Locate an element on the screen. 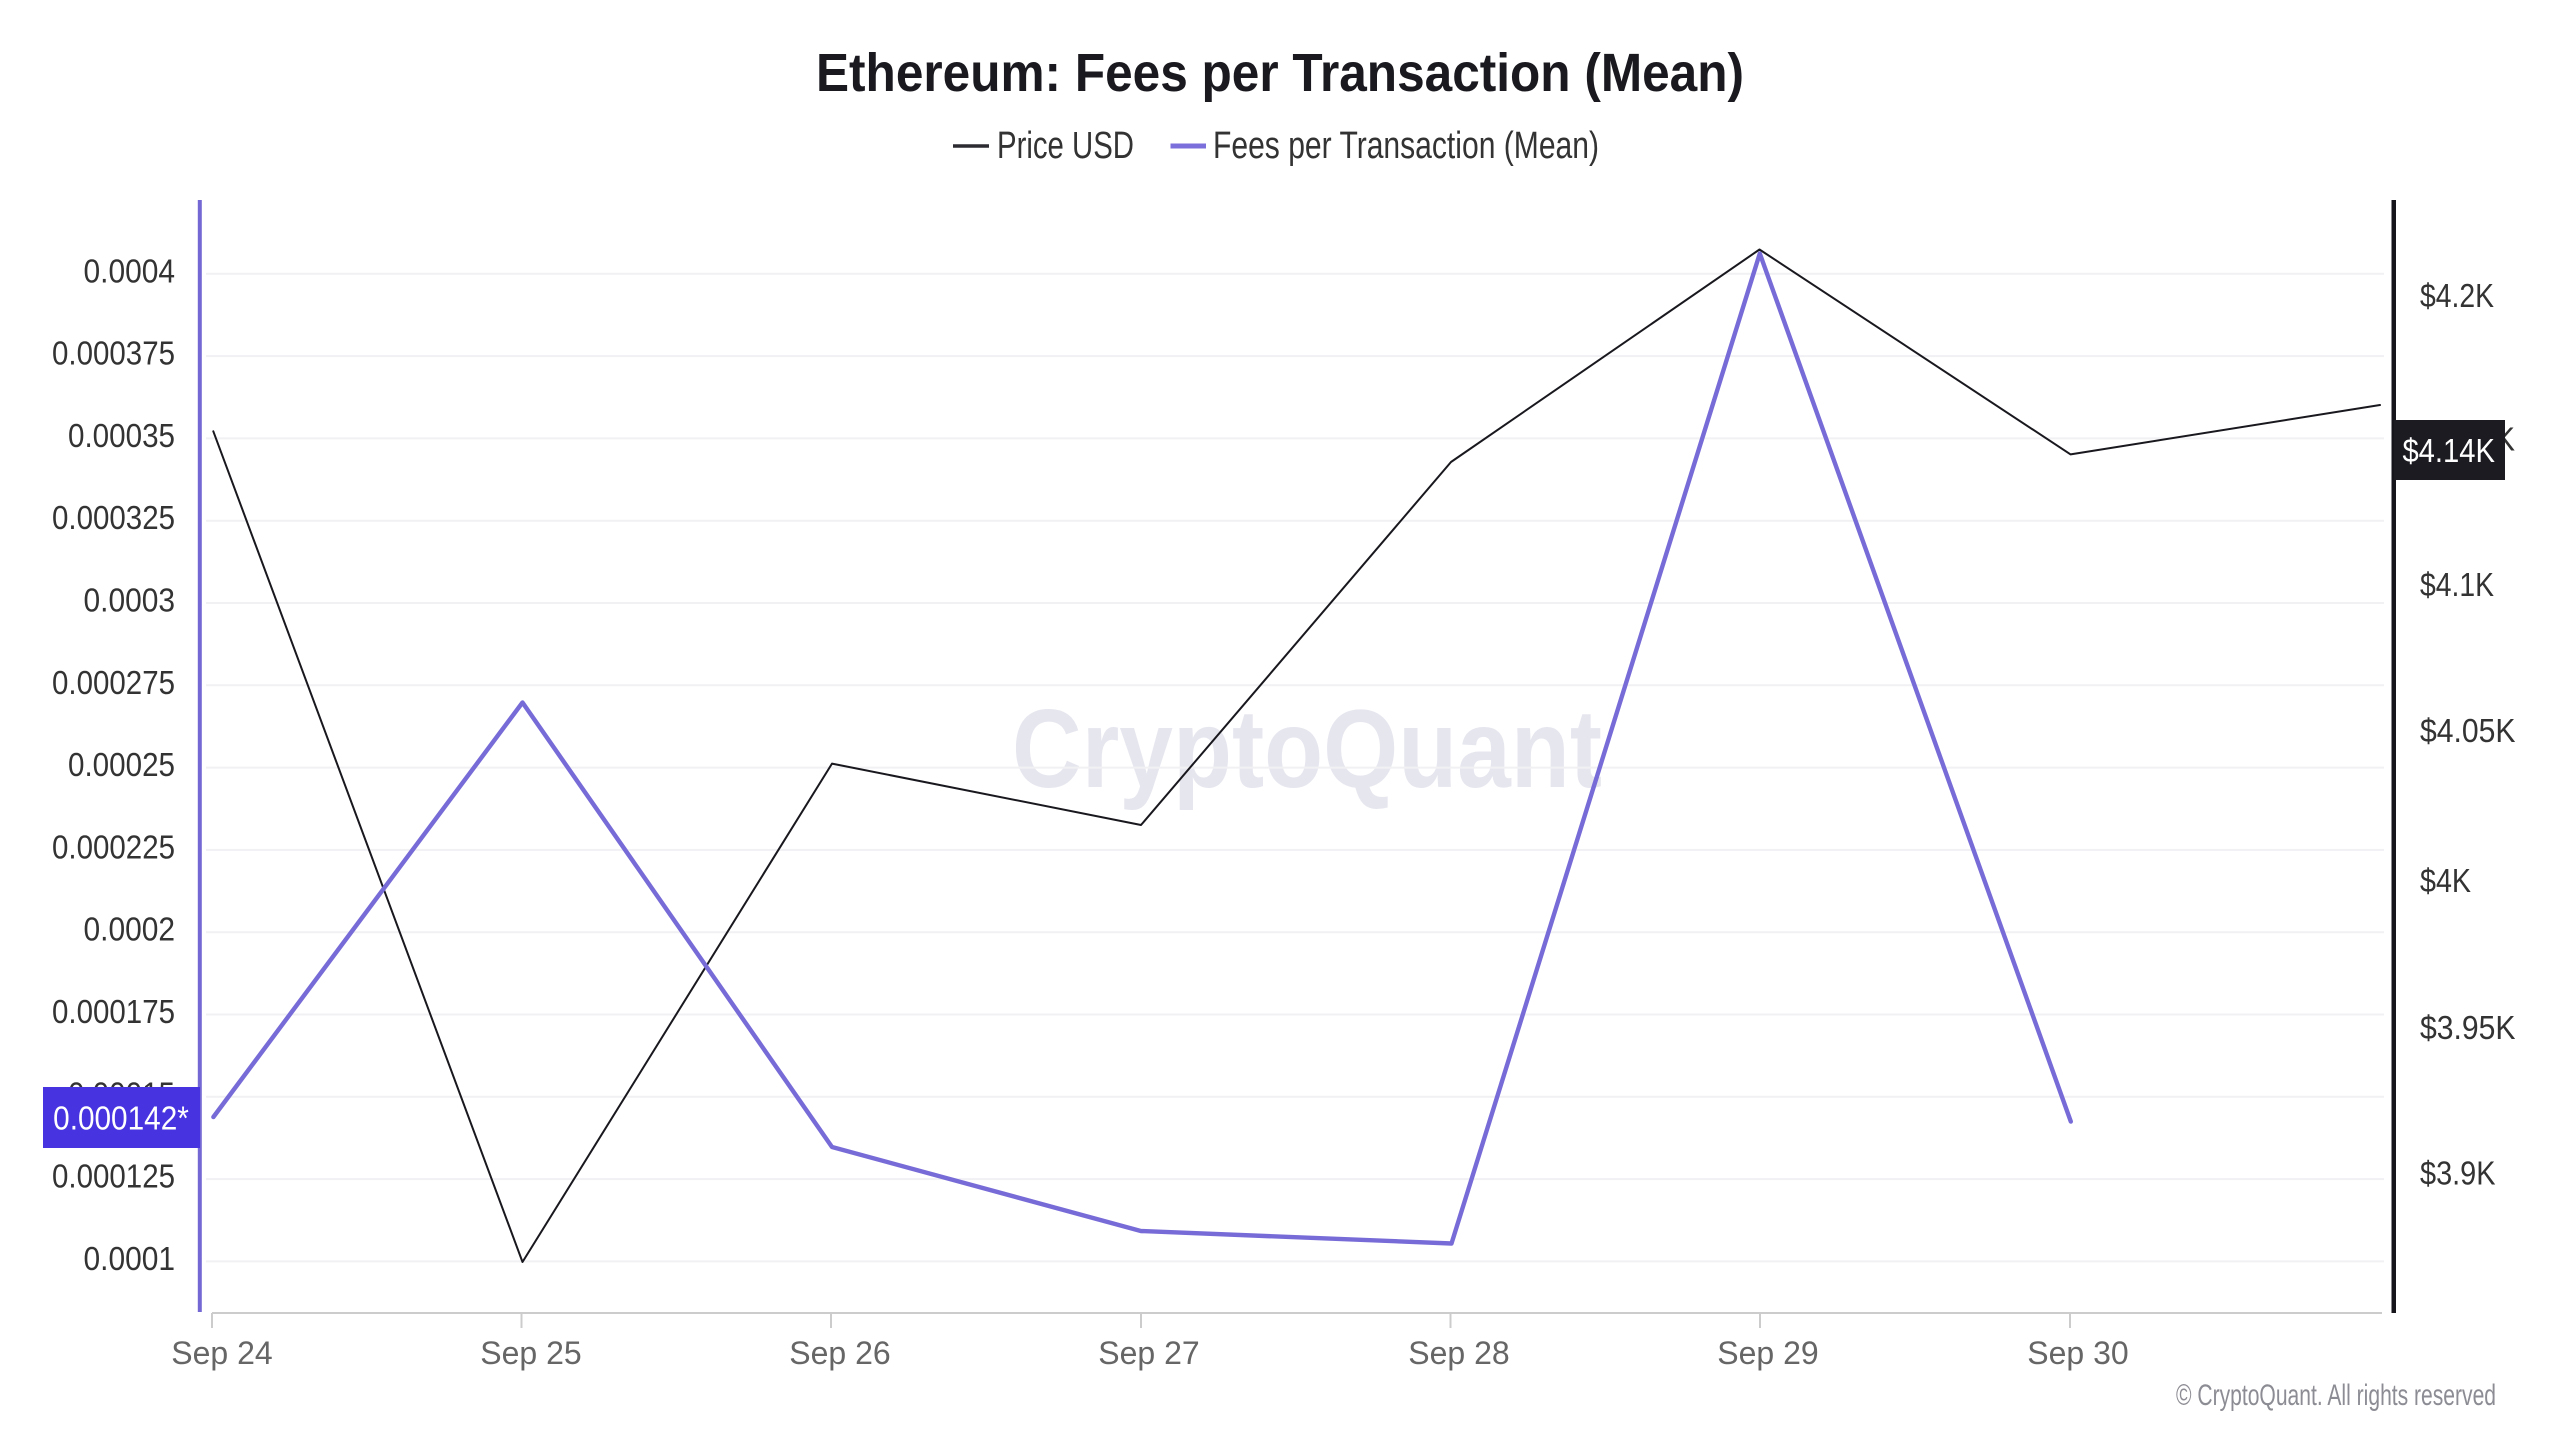 Image resolution: width=2560 pixels, height=1440 pixels. svg-text: Sep 26 is located at coordinates (839, 1353).